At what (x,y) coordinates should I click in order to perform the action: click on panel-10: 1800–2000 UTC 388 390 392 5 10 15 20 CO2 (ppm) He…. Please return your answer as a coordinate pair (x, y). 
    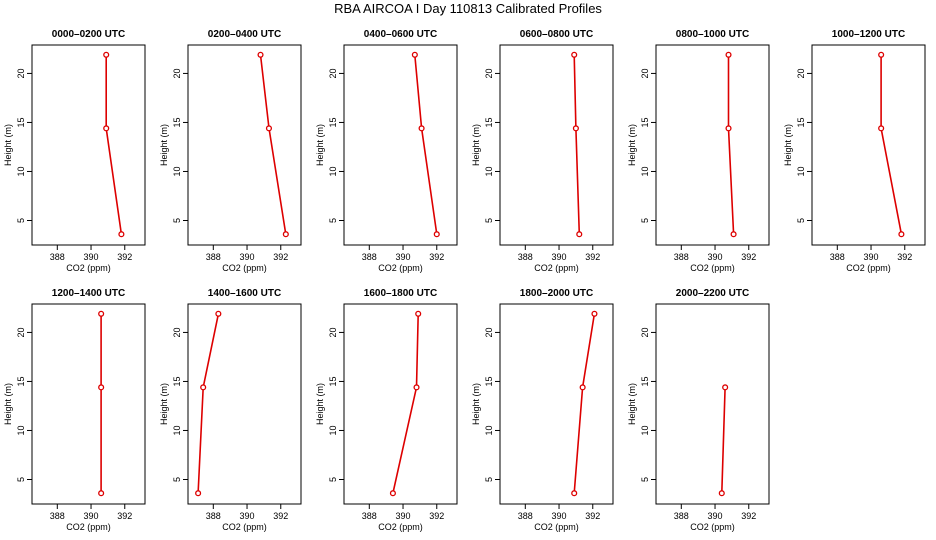
    Looking at the image, I should click on (542, 410).